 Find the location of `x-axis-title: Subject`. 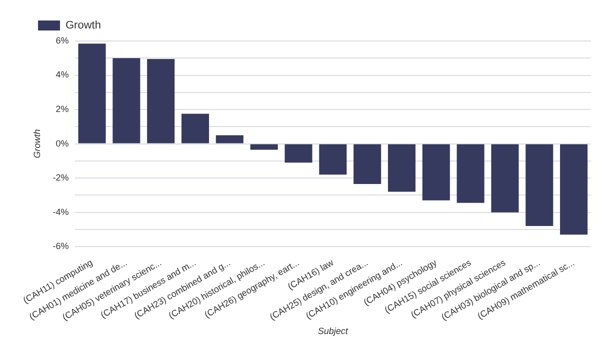

x-axis-title: Subject is located at coordinates (333, 331).